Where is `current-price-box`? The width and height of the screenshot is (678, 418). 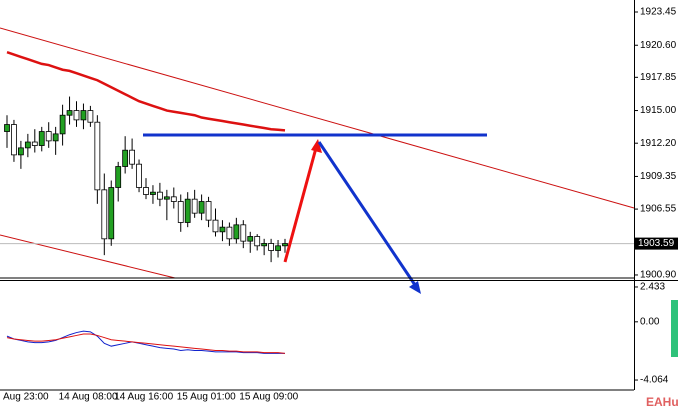
current-price-box is located at coordinates (656, 243).